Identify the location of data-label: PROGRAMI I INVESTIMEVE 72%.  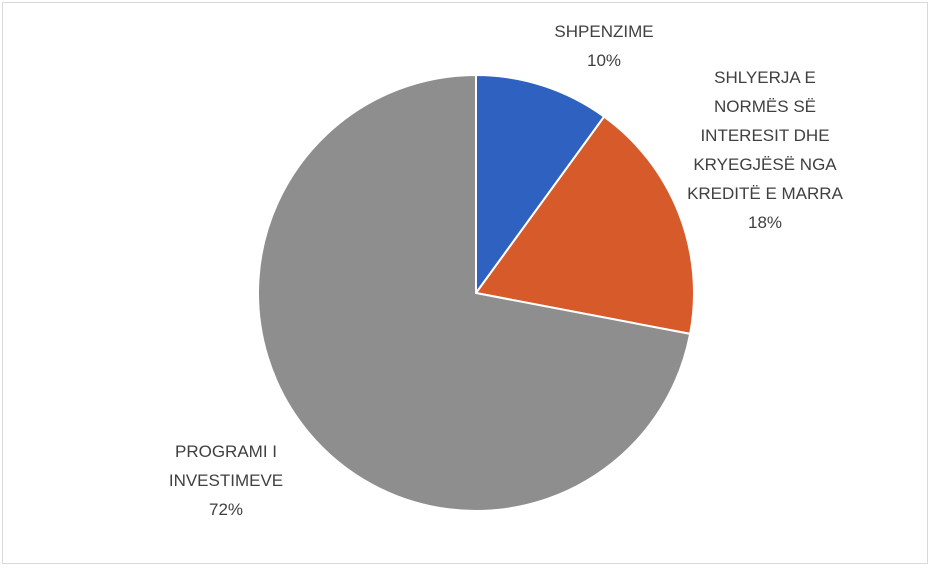
(226, 480).